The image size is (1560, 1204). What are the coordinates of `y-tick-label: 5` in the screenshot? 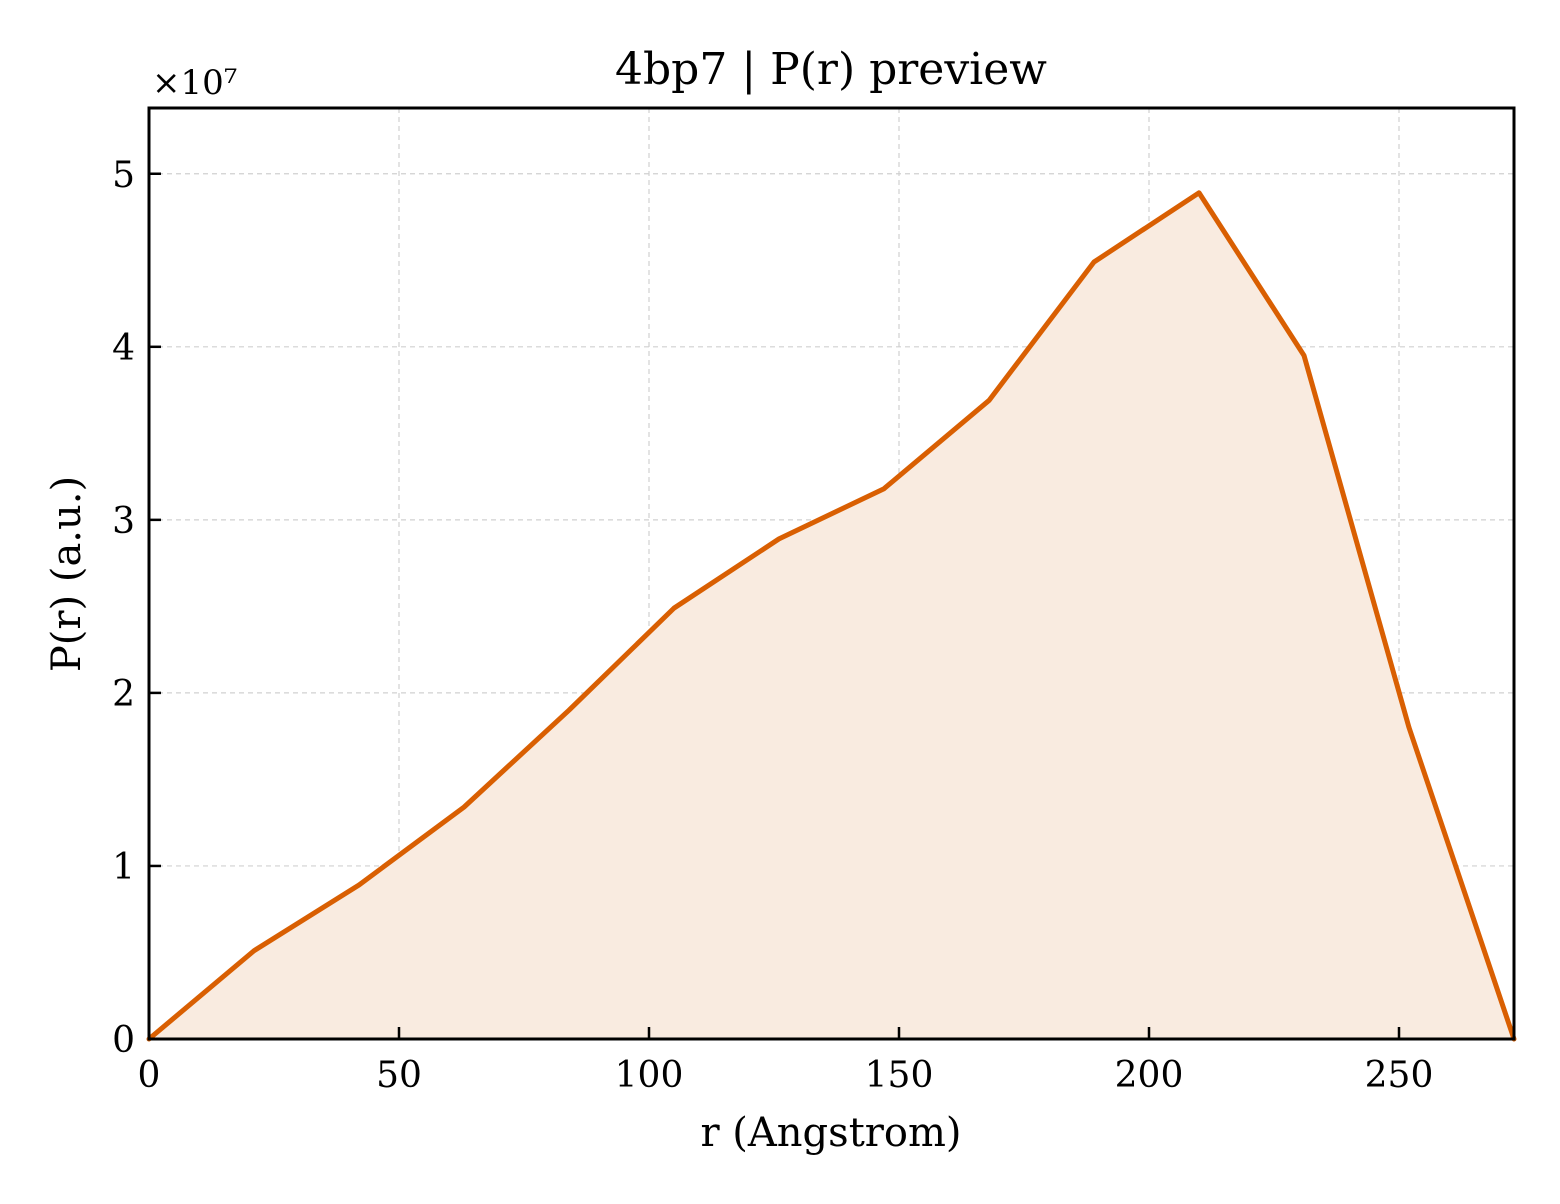 It's located at (123, 175).